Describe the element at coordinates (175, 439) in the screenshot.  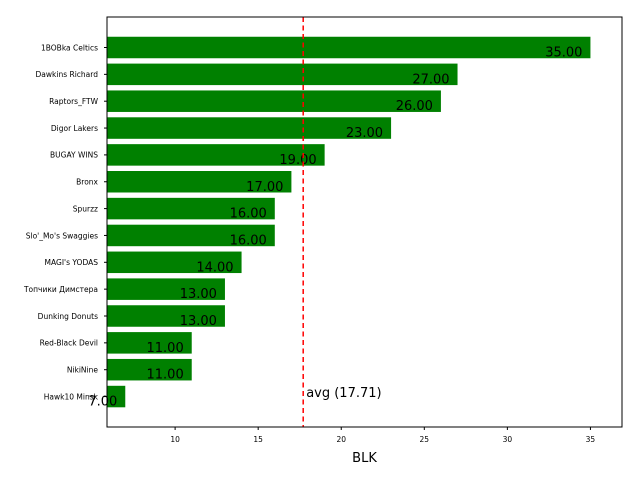
I see `x-tick-label: 10` at that location.